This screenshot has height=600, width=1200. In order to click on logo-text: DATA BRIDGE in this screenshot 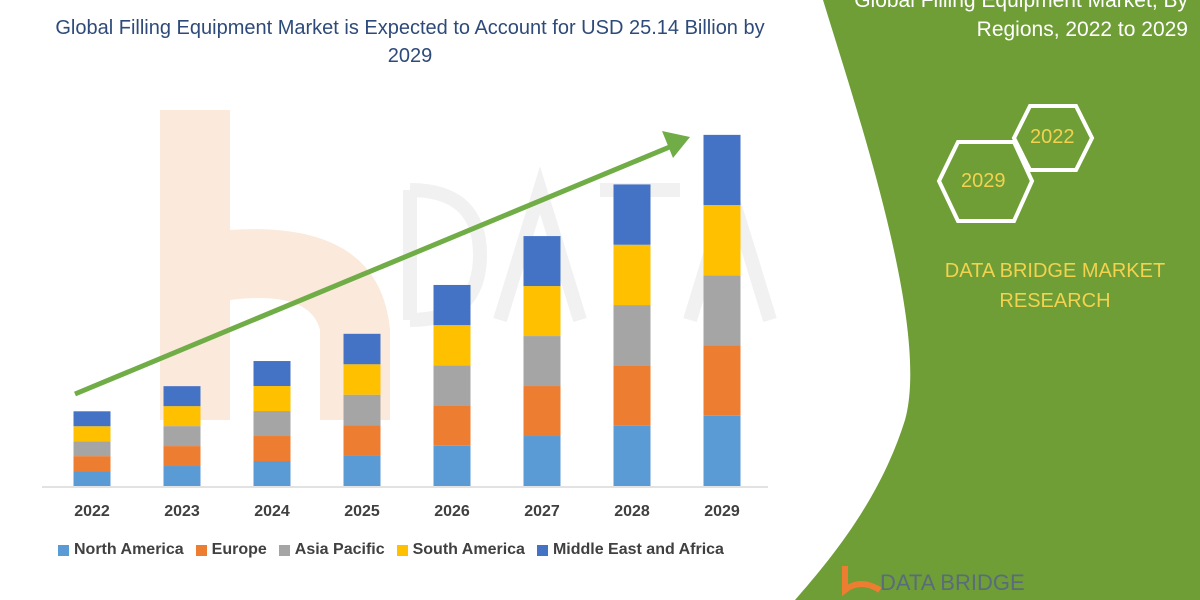, I will do `click(952, 582)`.